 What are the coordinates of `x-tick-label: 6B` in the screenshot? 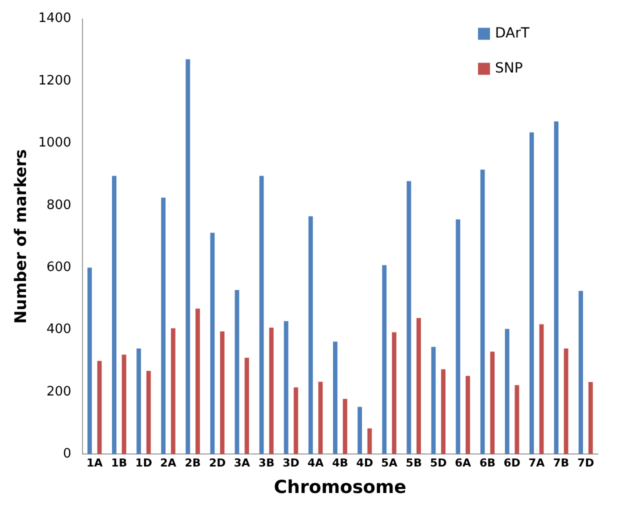 It's located at (487, 463).